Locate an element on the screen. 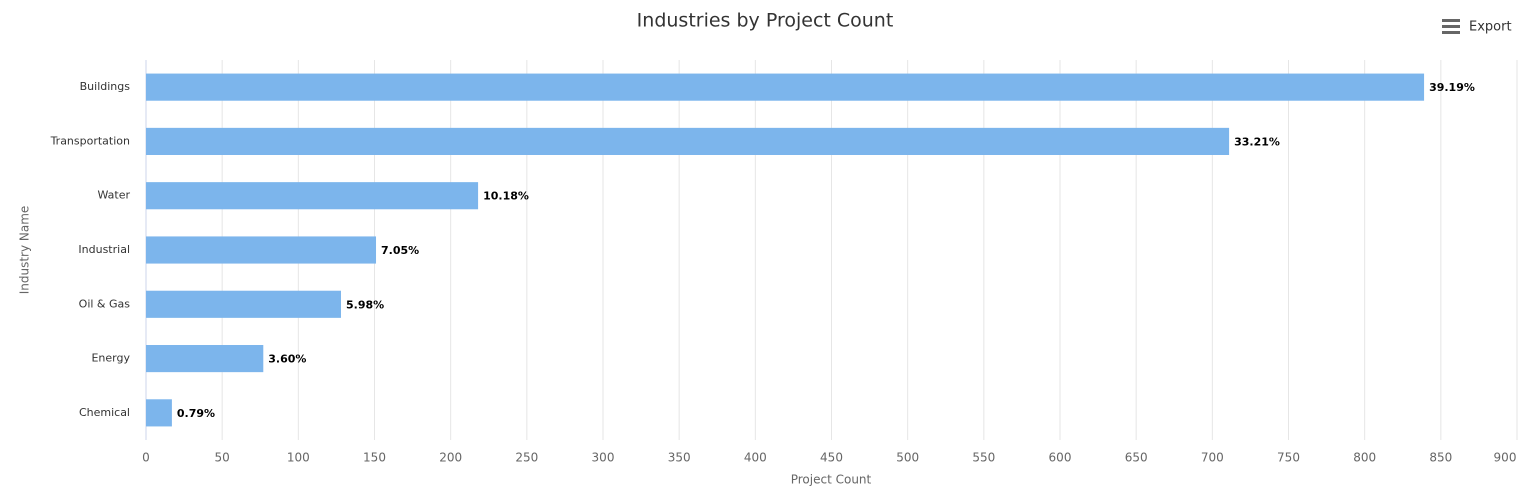  export-button: Export is located at coordinates (1477, 27).